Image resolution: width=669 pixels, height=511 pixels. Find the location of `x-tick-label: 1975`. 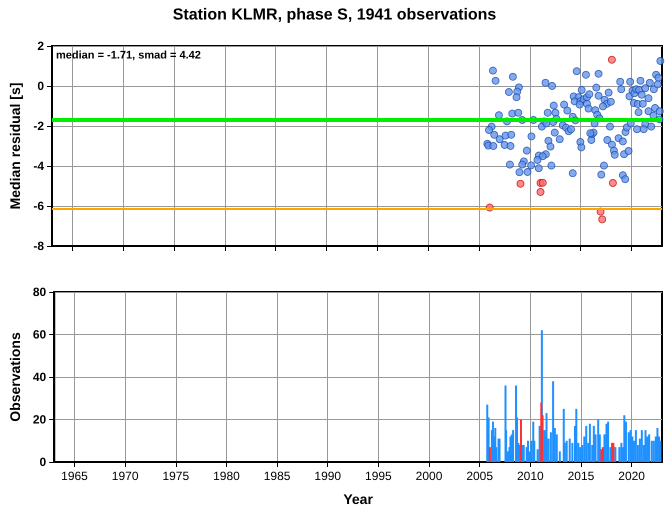

x-tick-label: 1975 is located at coordinates (176, 476).